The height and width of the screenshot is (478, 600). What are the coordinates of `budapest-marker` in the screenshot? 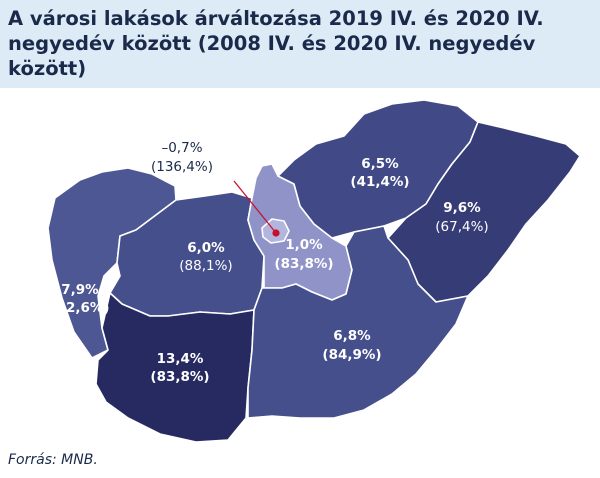 It's located at (276, 233).